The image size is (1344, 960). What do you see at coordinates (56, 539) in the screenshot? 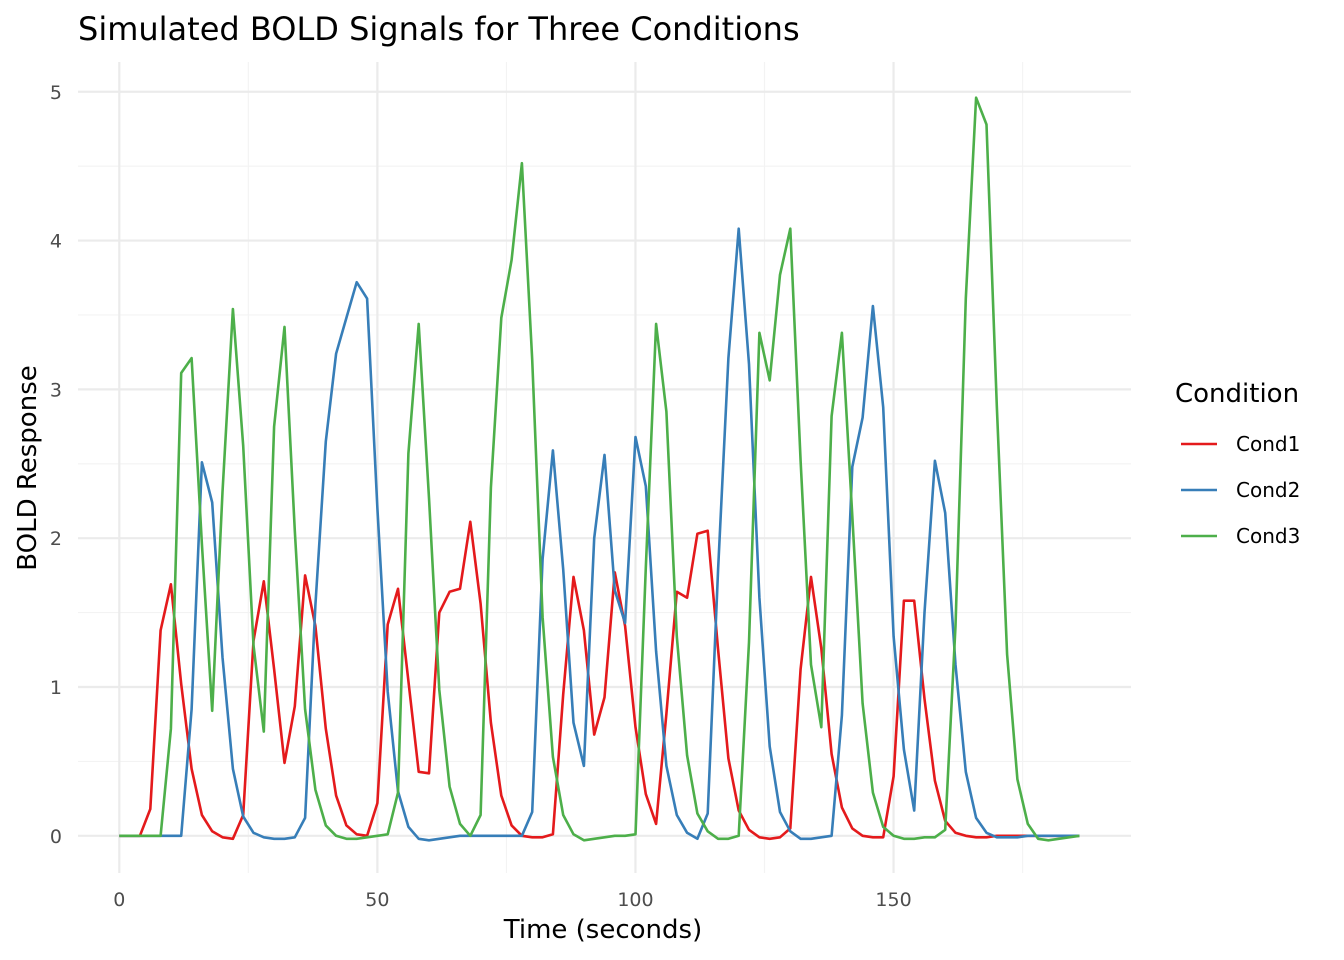
I see `y-tick-label: 2` at bounding box center [56, 539].